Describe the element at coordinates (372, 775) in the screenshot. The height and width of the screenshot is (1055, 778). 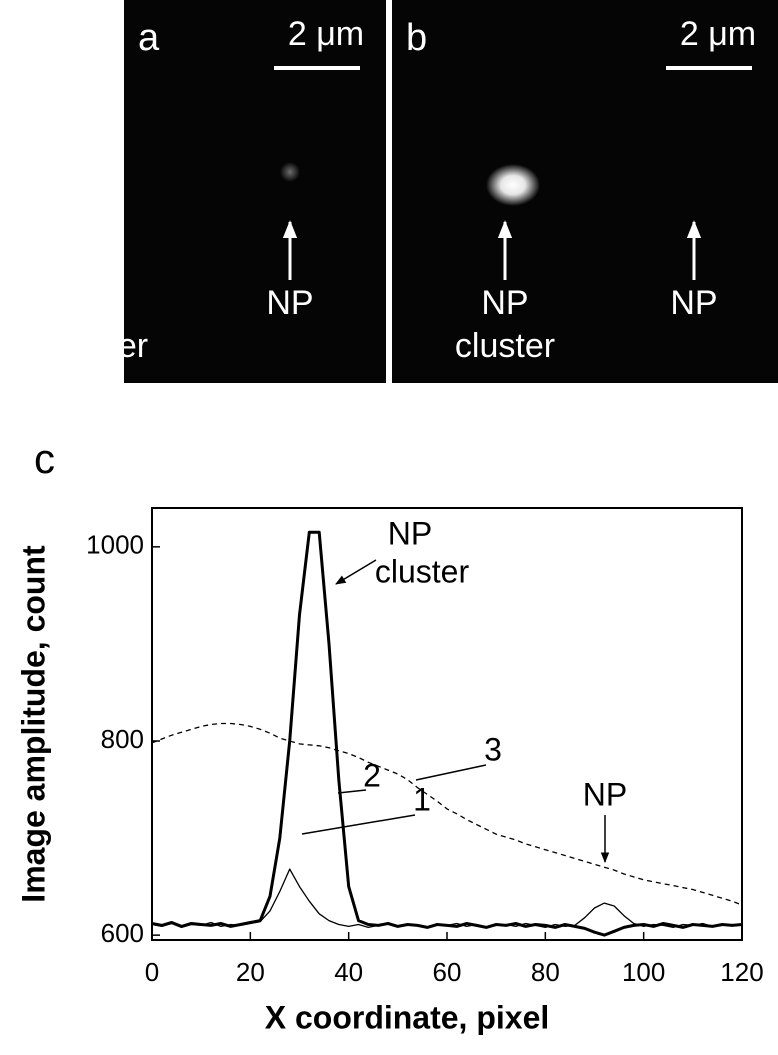
I see `annotation: 2` at that location.